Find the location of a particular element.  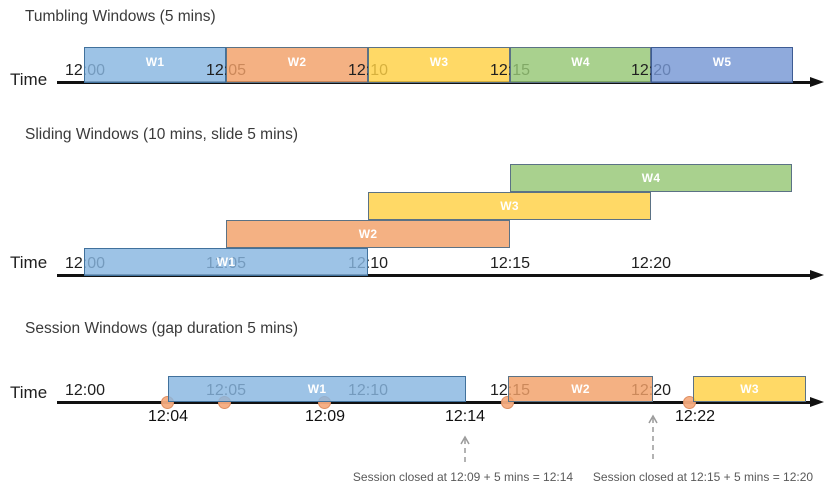

sliding-axis-arrowhead-icon is located at coordinates (817, 275).